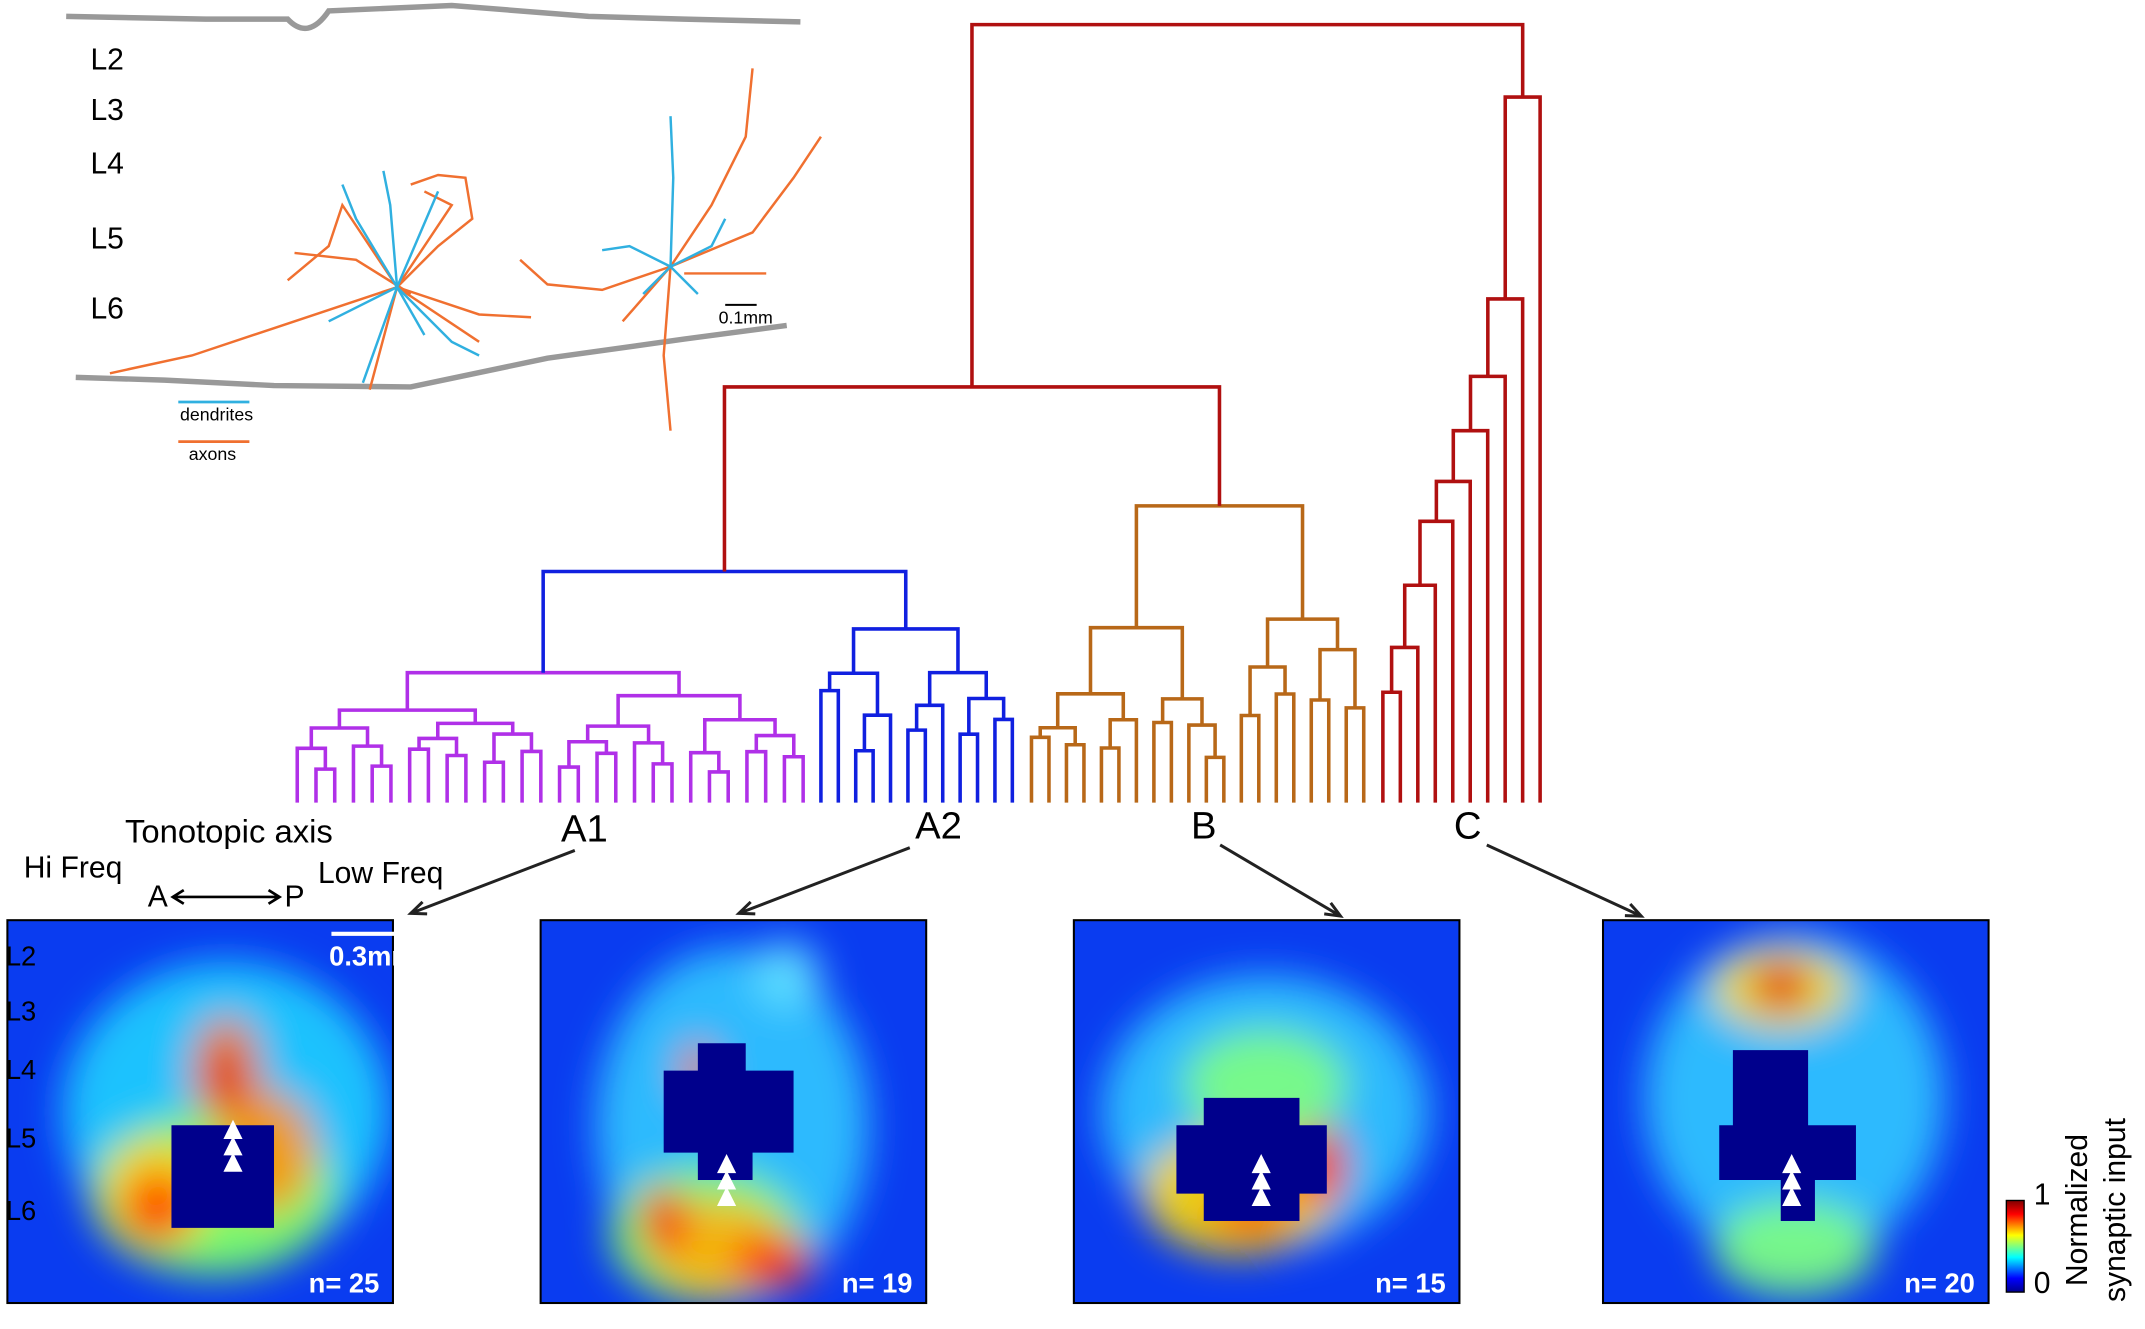  I want to click on colorbar-label: synaptic input, so click(2115, 1209).